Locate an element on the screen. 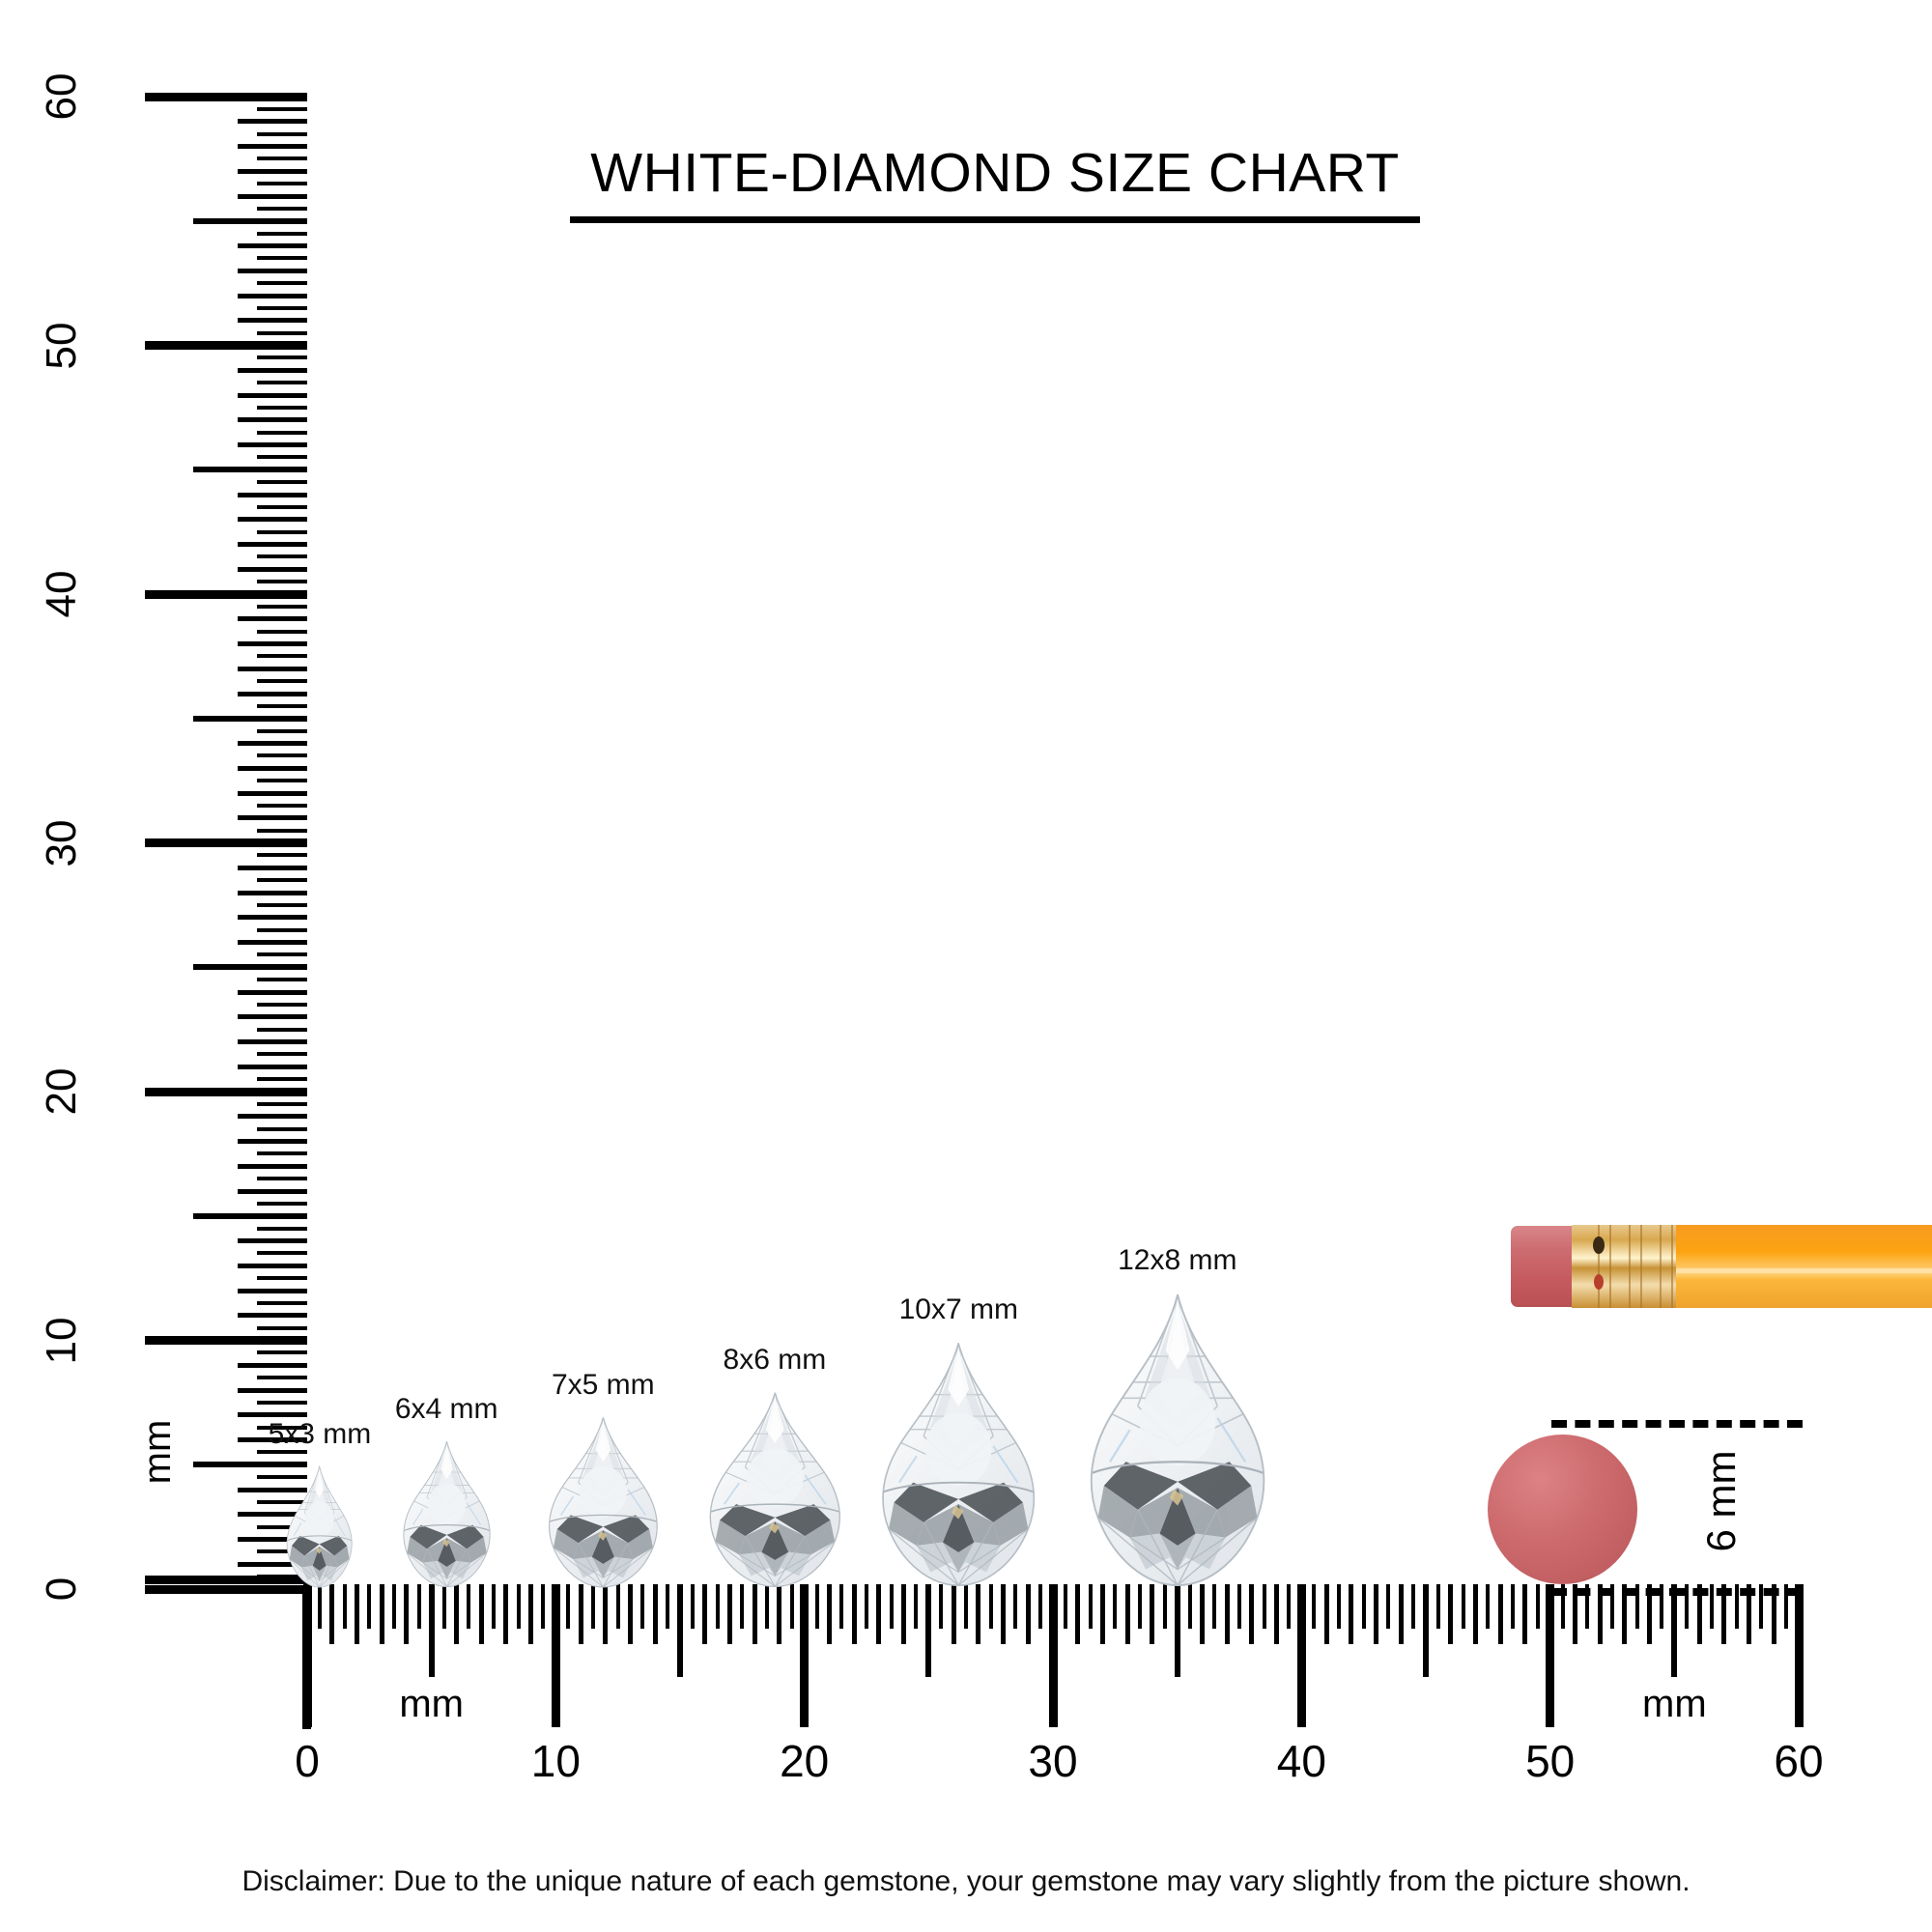  hruler-tick-label: 10 is located at coordinates (555, 1761).